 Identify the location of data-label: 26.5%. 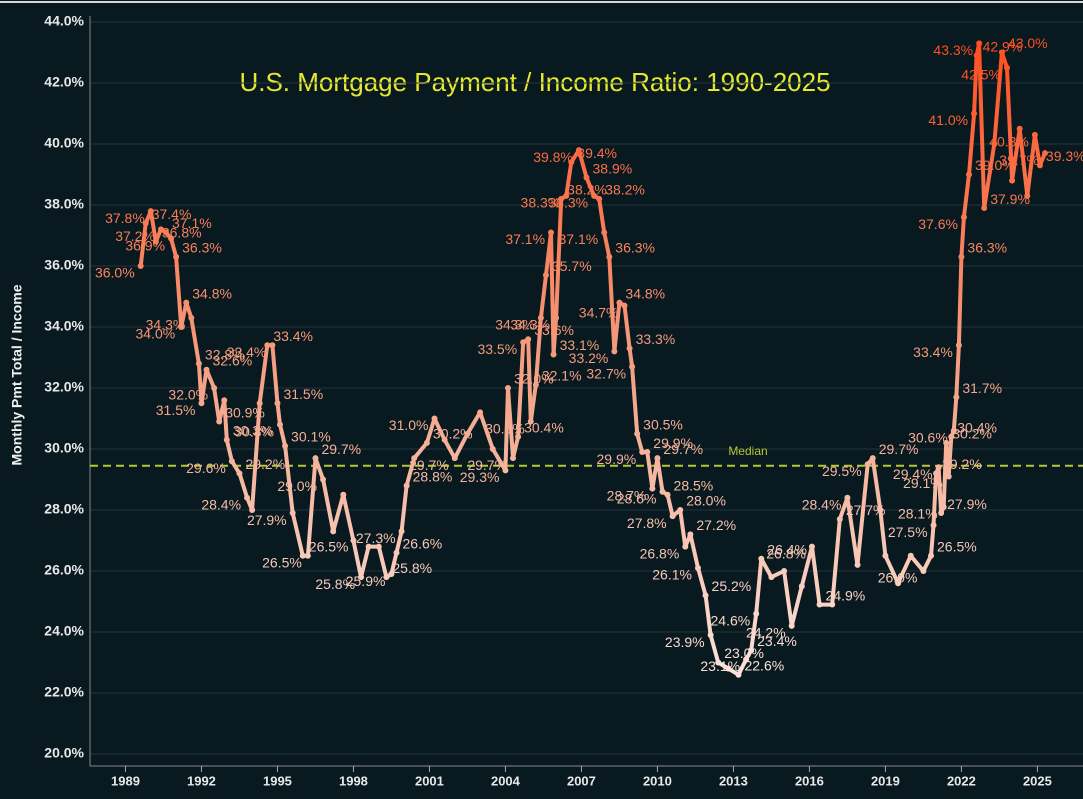
(957, 546).